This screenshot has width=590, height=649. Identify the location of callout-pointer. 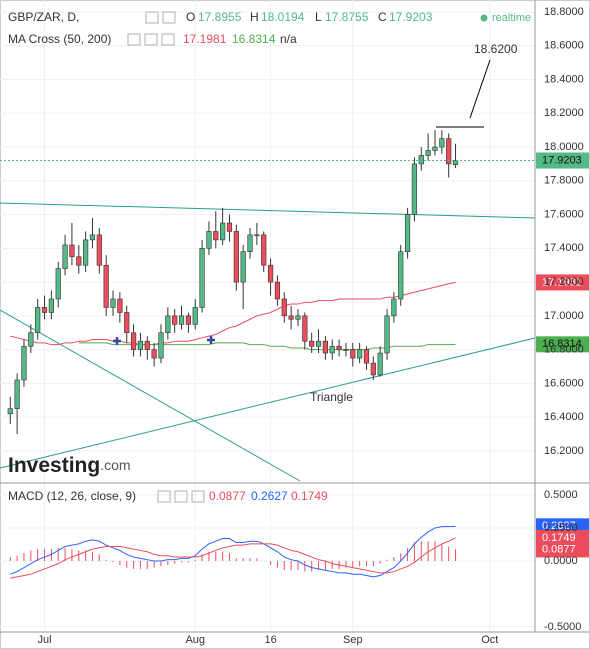
(480, 89).